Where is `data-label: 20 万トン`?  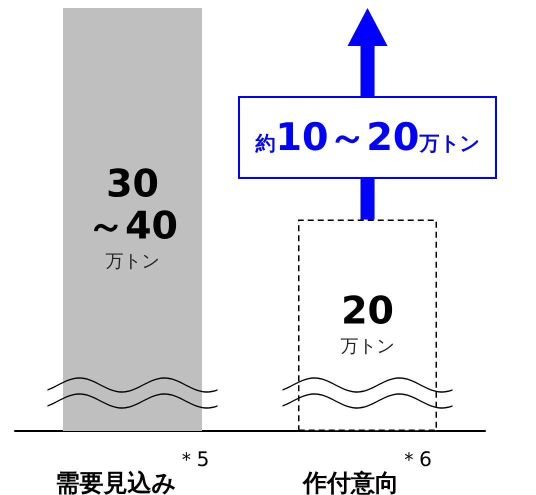
data-label: 20 万トン is located at coordinates (367, 322).